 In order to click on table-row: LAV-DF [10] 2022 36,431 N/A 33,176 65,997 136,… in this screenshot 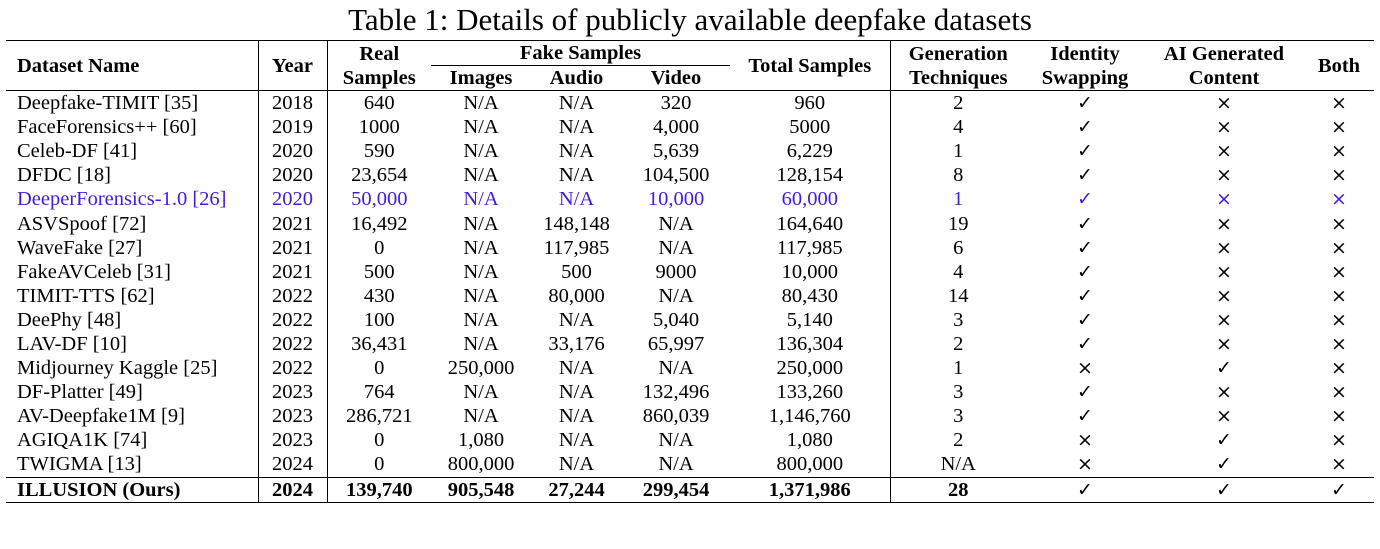, I will do `click(690, 344)`.